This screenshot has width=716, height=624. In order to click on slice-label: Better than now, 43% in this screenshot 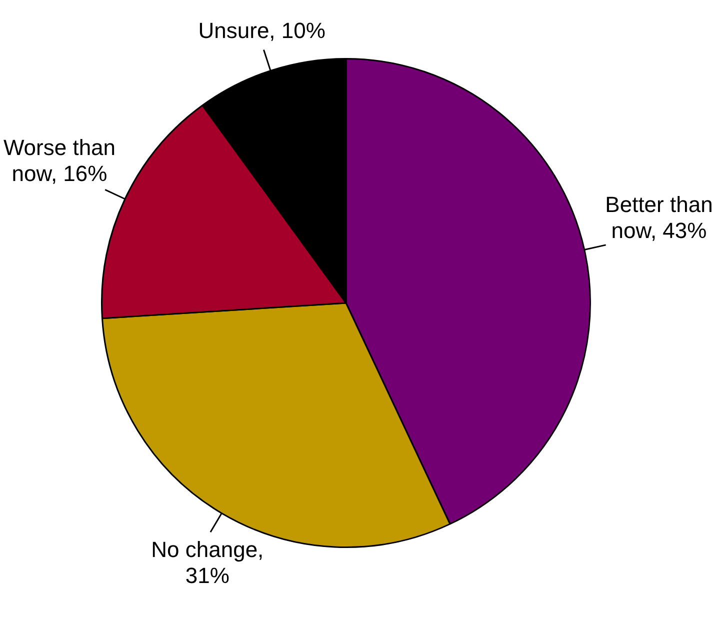, I will do `click(659, 218)`.